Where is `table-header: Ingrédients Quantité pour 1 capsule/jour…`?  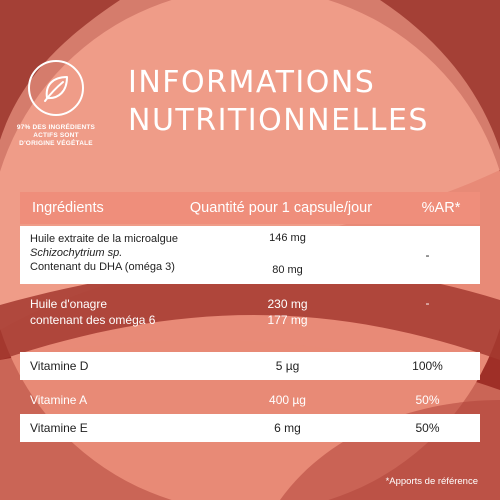 table-header: Ingrédients Quantité pour 1 capsule/jour… is located at coordinates (250, 208).